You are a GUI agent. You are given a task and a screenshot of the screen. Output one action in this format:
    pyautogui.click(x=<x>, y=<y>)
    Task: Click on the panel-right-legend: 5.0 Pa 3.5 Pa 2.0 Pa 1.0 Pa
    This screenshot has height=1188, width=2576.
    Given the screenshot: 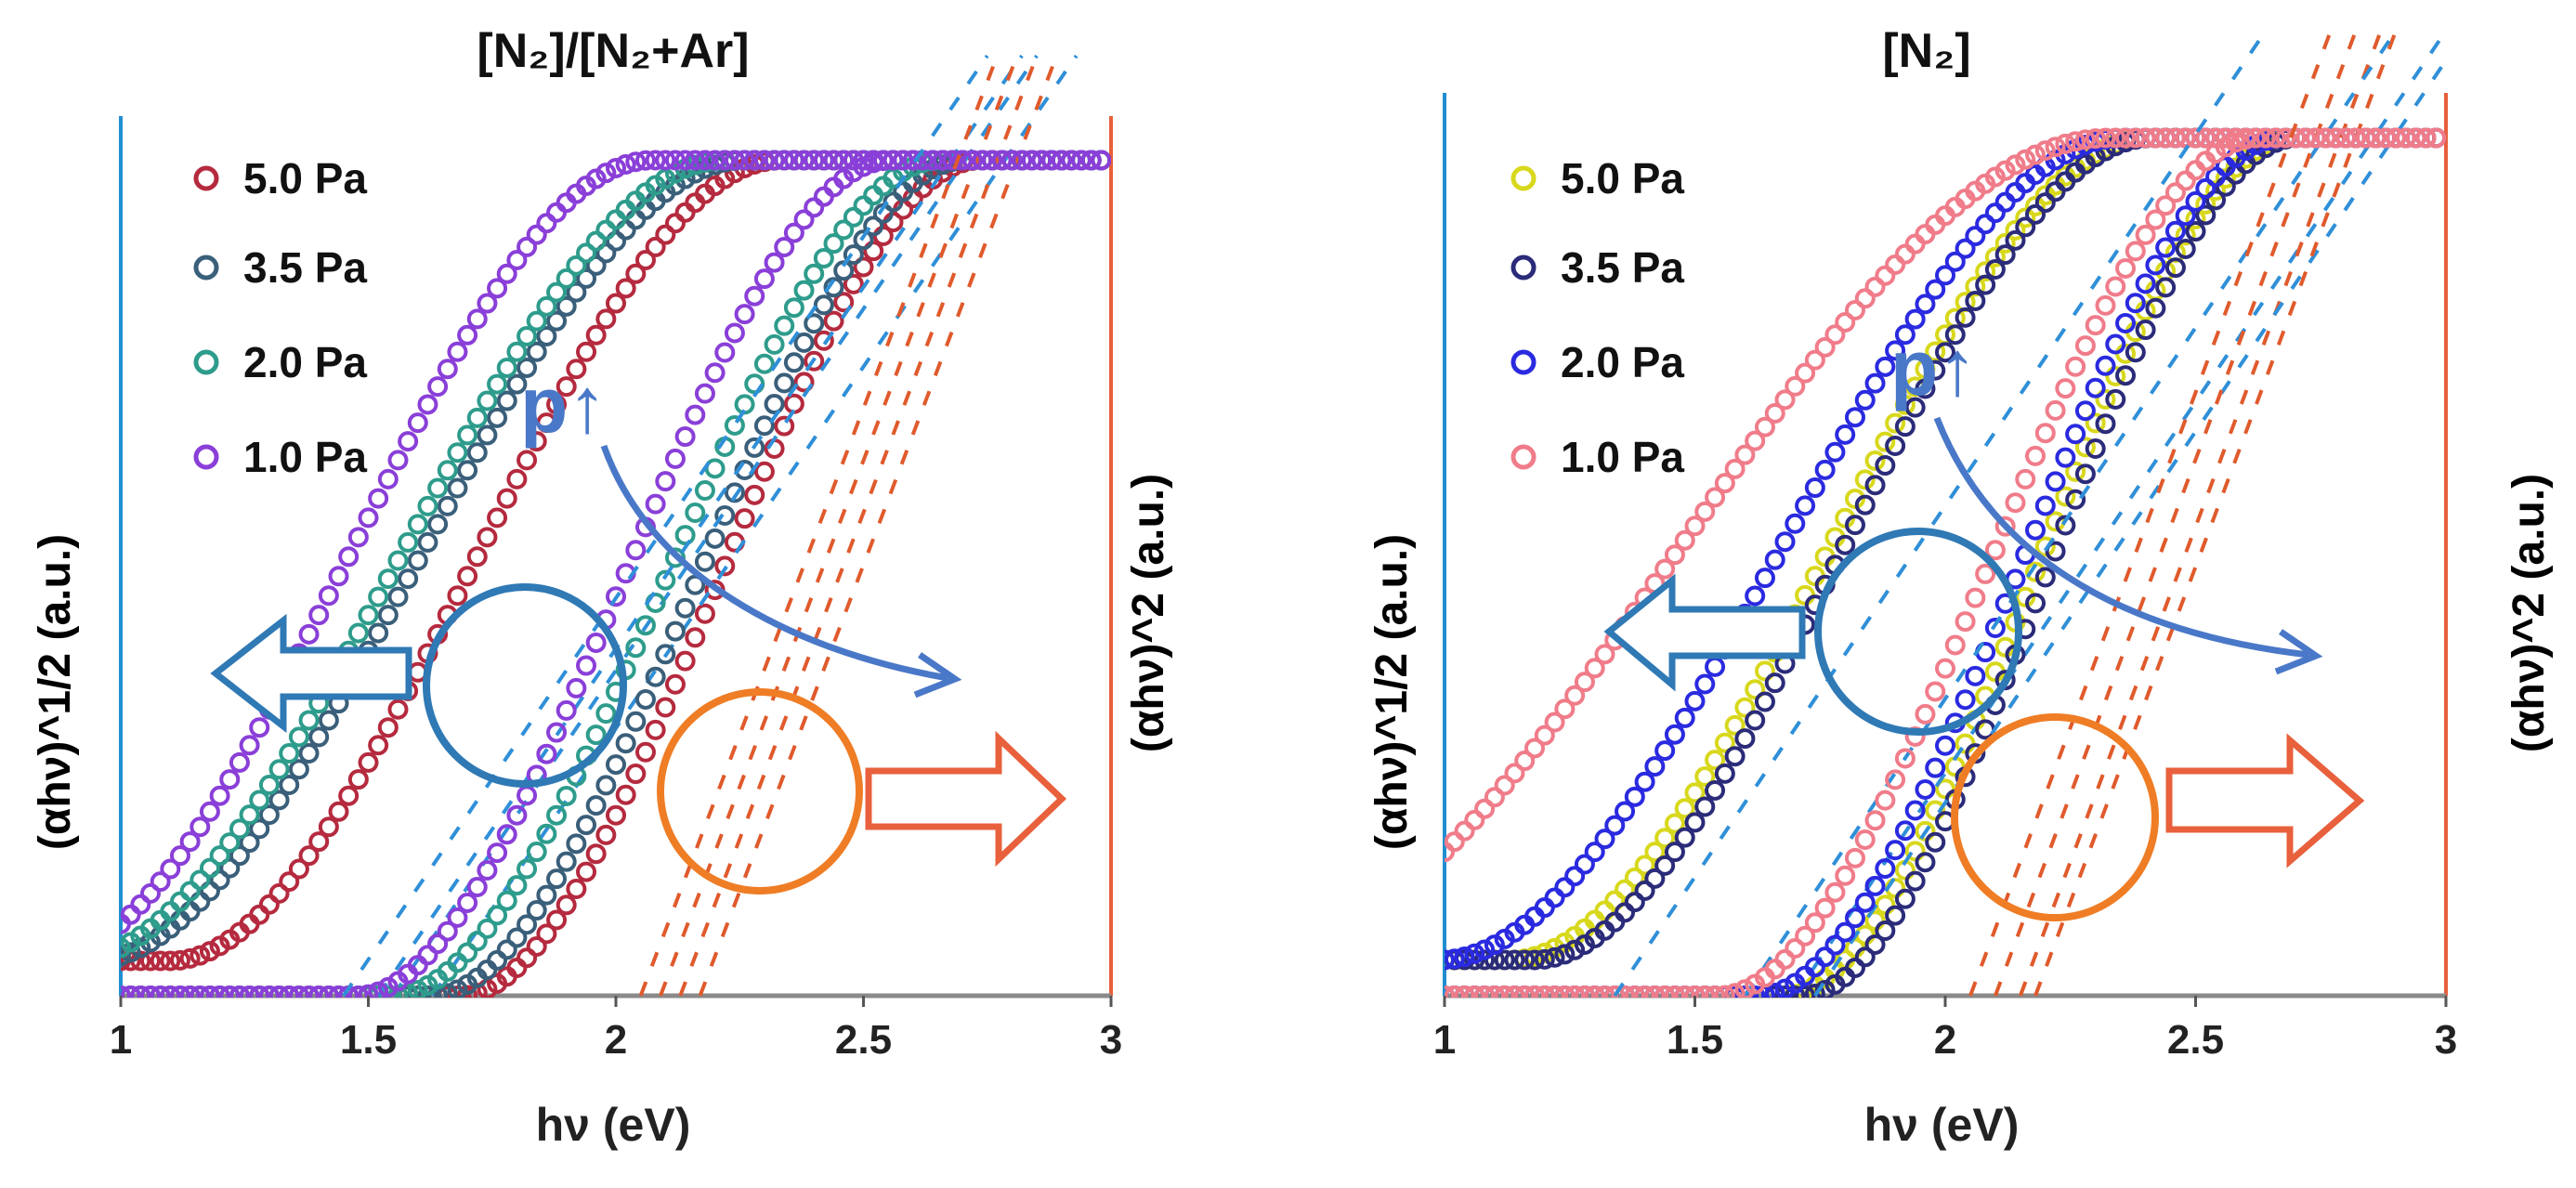 What is the action you would take?
    pyautogui.click(x=1597, y=317)
    